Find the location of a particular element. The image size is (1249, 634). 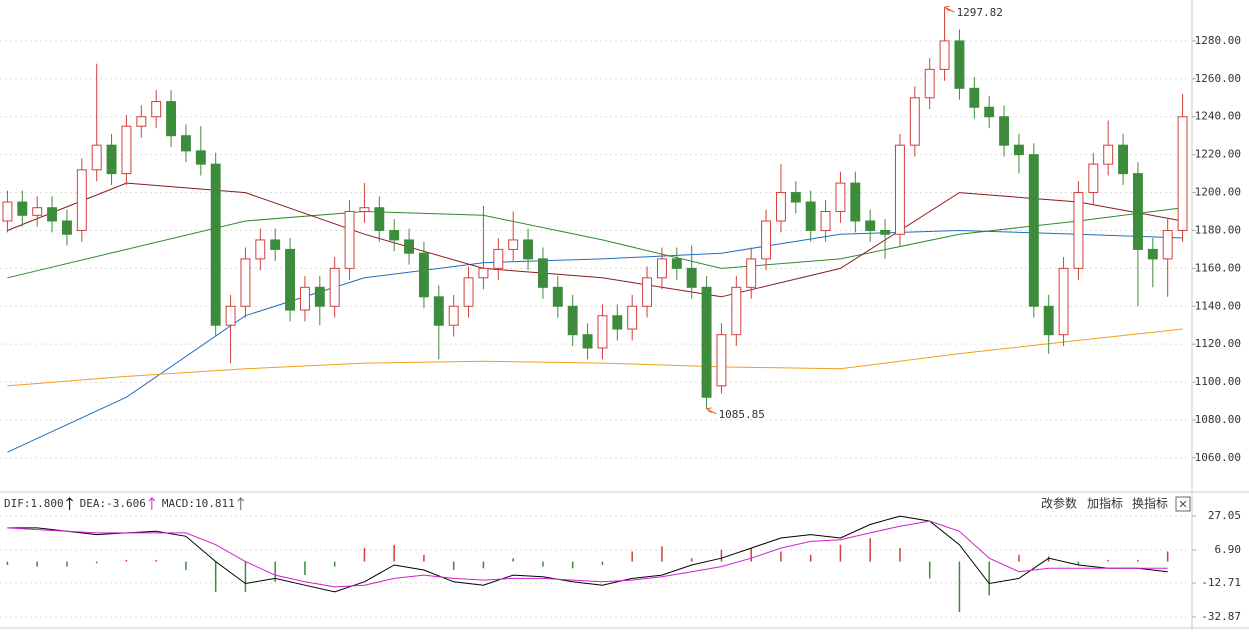

annotation-label: 1085.85 is located at coordinates (742, 414).